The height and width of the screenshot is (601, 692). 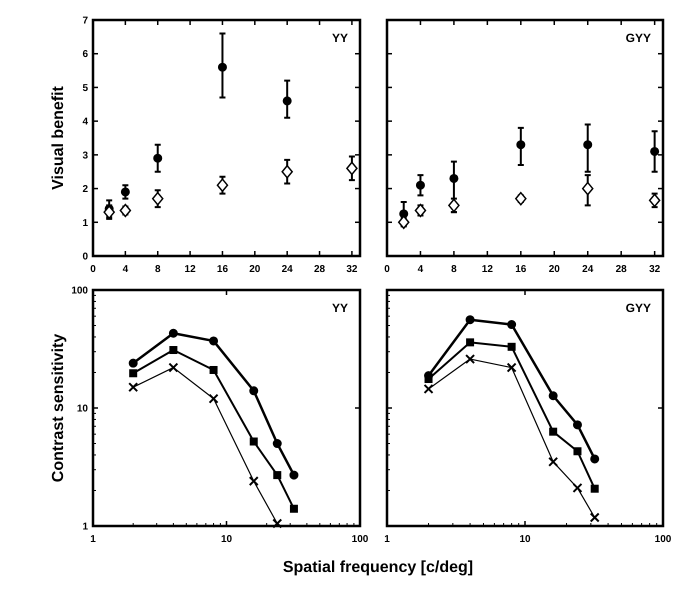 What do you see at coordinates (58, 408) in the screenshot?
I see `y-axis-title: Contrast sensitivity` at bounding box center [58, 408].